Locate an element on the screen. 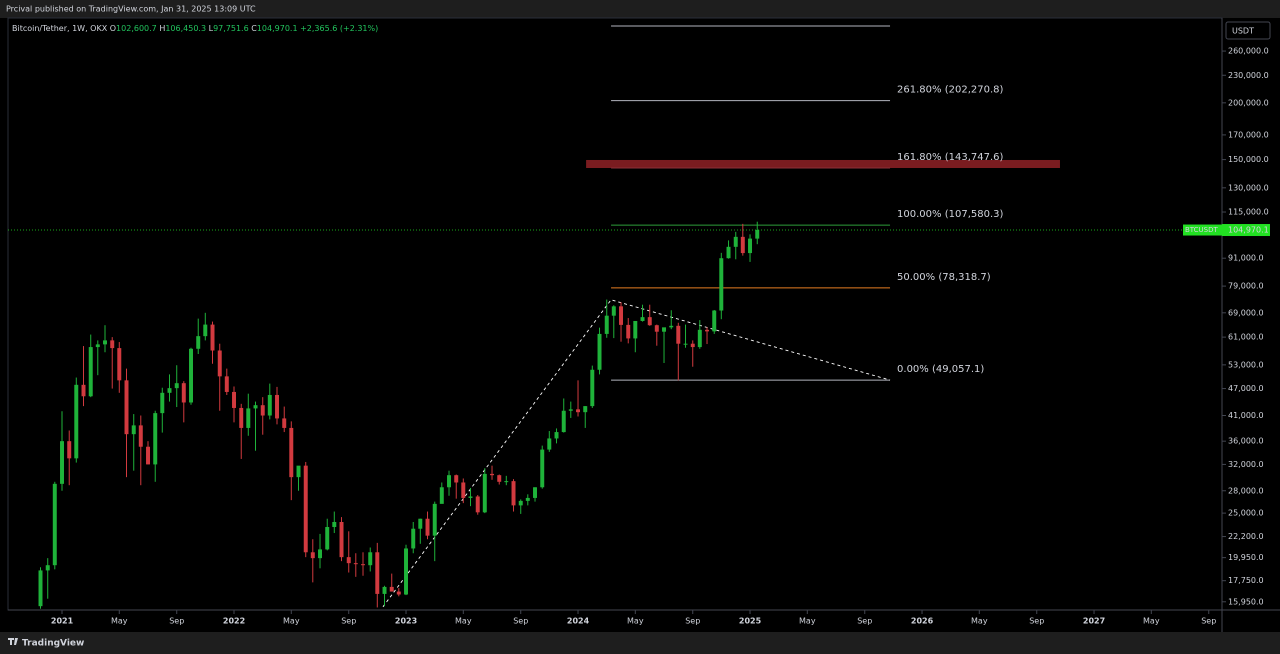  y-tick-label: 200,000.0 is located at coordinates (1248, 102).